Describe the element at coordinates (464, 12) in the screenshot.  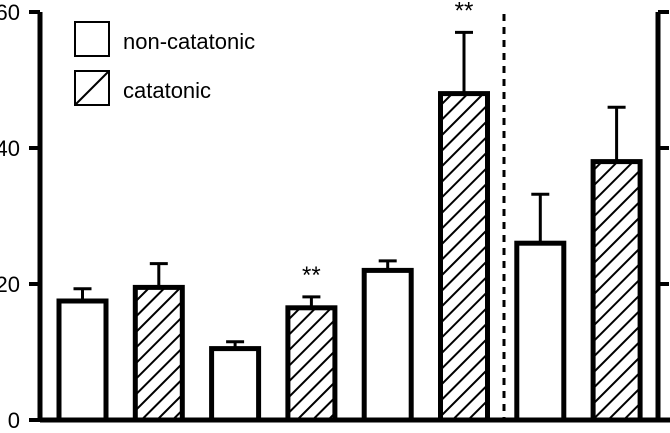
I see `significance-marker-6: **` at that location.